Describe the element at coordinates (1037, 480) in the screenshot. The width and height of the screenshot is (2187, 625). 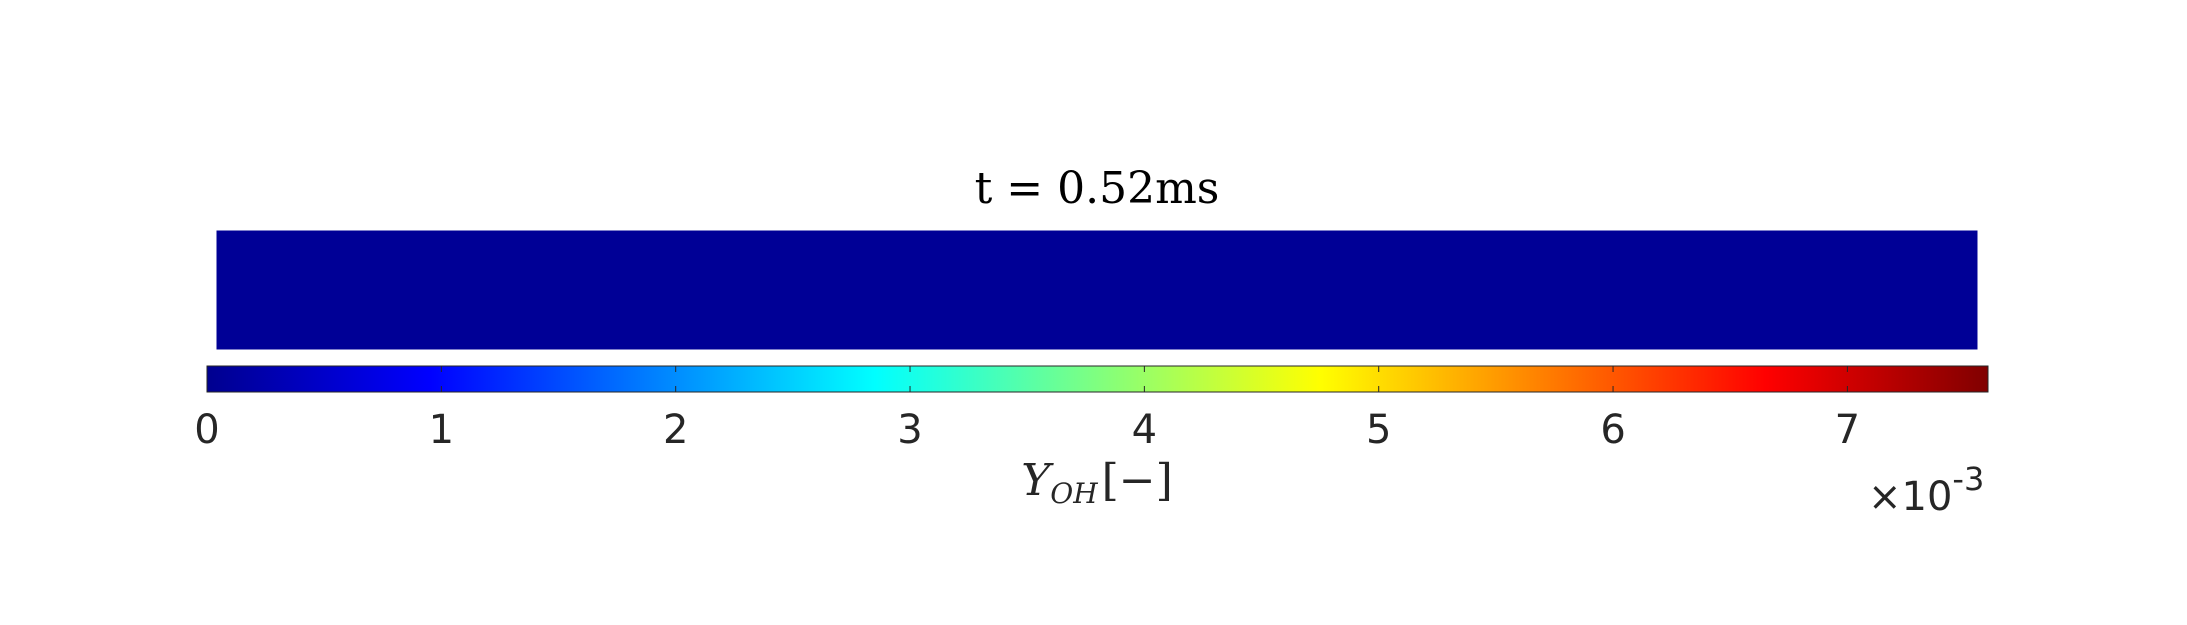
I see `colorbar-label-main: Y` at that location.